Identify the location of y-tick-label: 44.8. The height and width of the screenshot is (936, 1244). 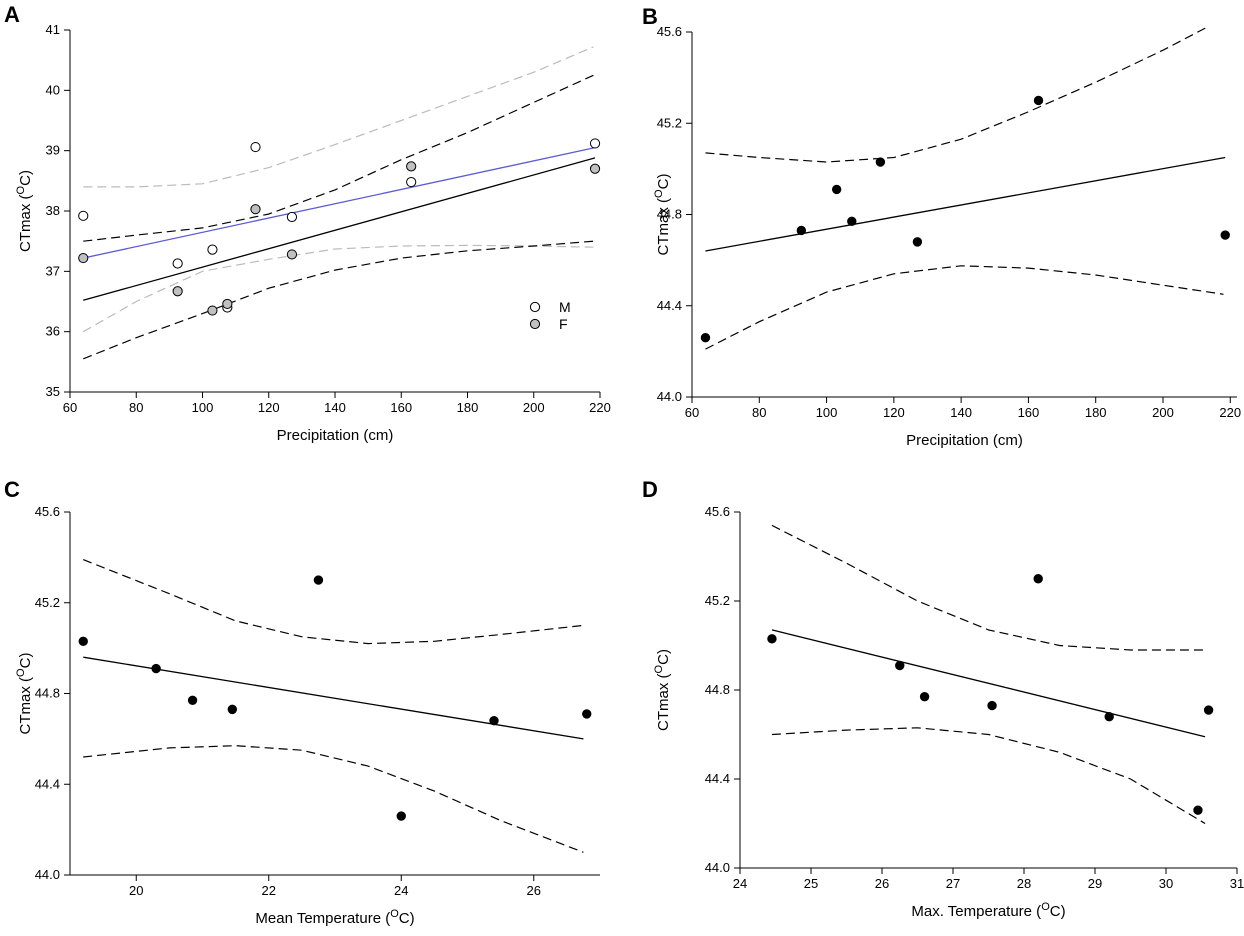
(669, 214).